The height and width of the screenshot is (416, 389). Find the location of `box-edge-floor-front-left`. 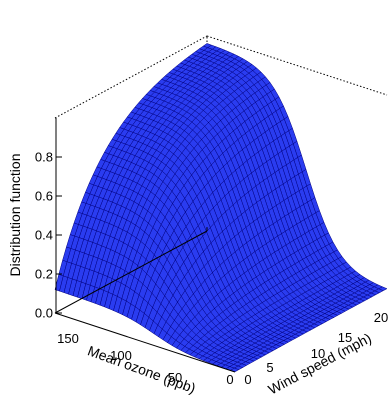

box-edge-floor-front-left is located at coordinates (145, 342).